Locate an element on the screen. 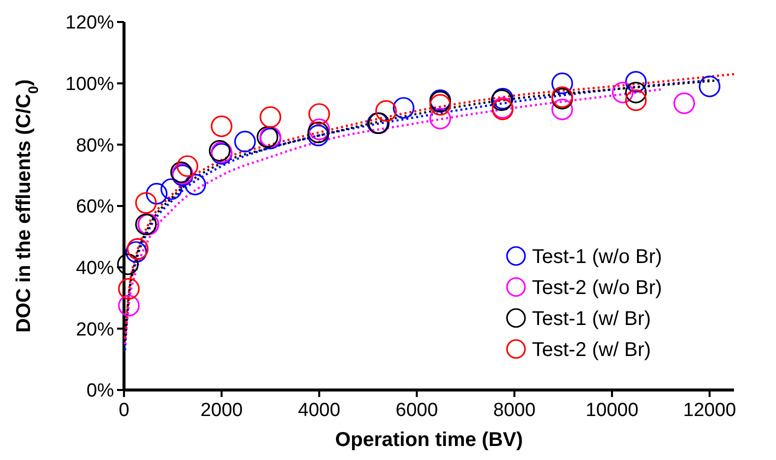 The width and height of the screenshot is (776, 460). x-tick-label: 4000 is located at coordinates (319, 410).